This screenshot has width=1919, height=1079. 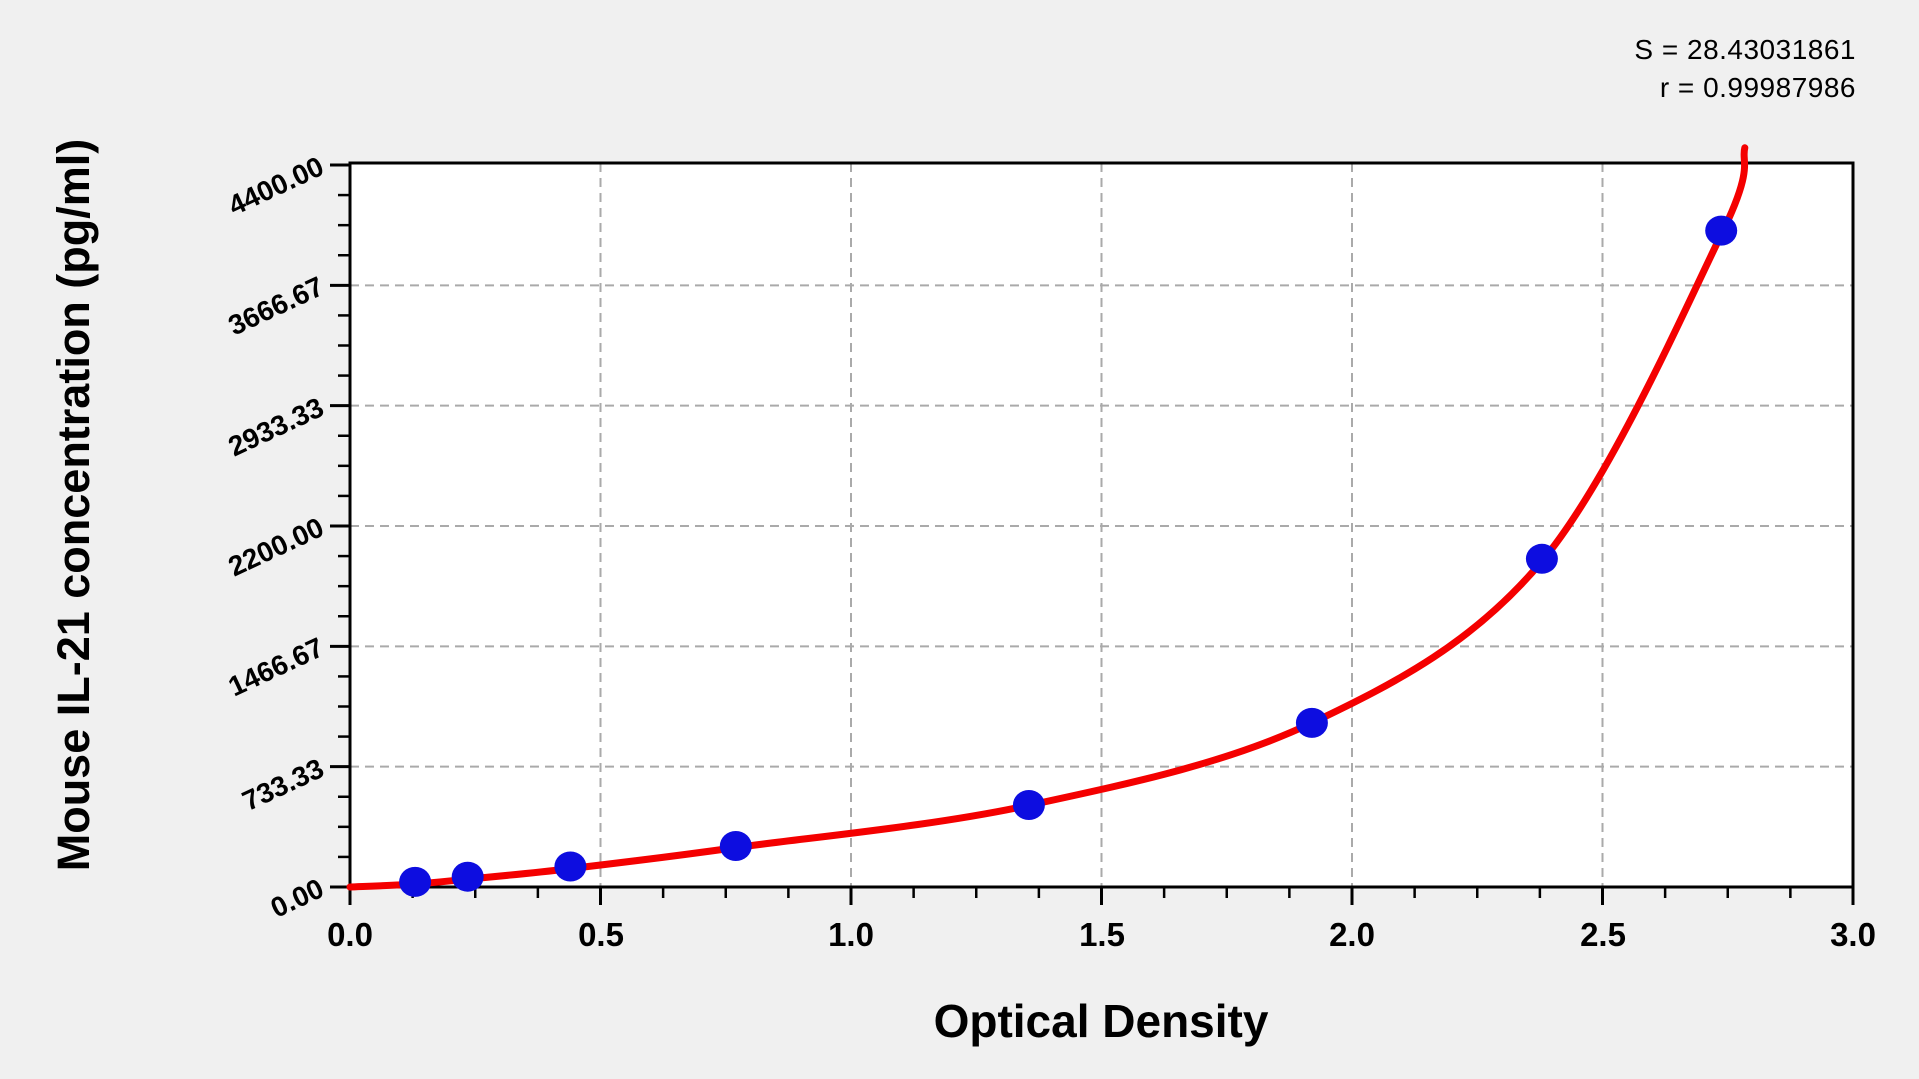 What do you see at coordinates (73, 505) in the screenshot?
I see `y-axis-title: Mouse IL-21 concentration (pg/ml)` at bounding box center [73, 505].